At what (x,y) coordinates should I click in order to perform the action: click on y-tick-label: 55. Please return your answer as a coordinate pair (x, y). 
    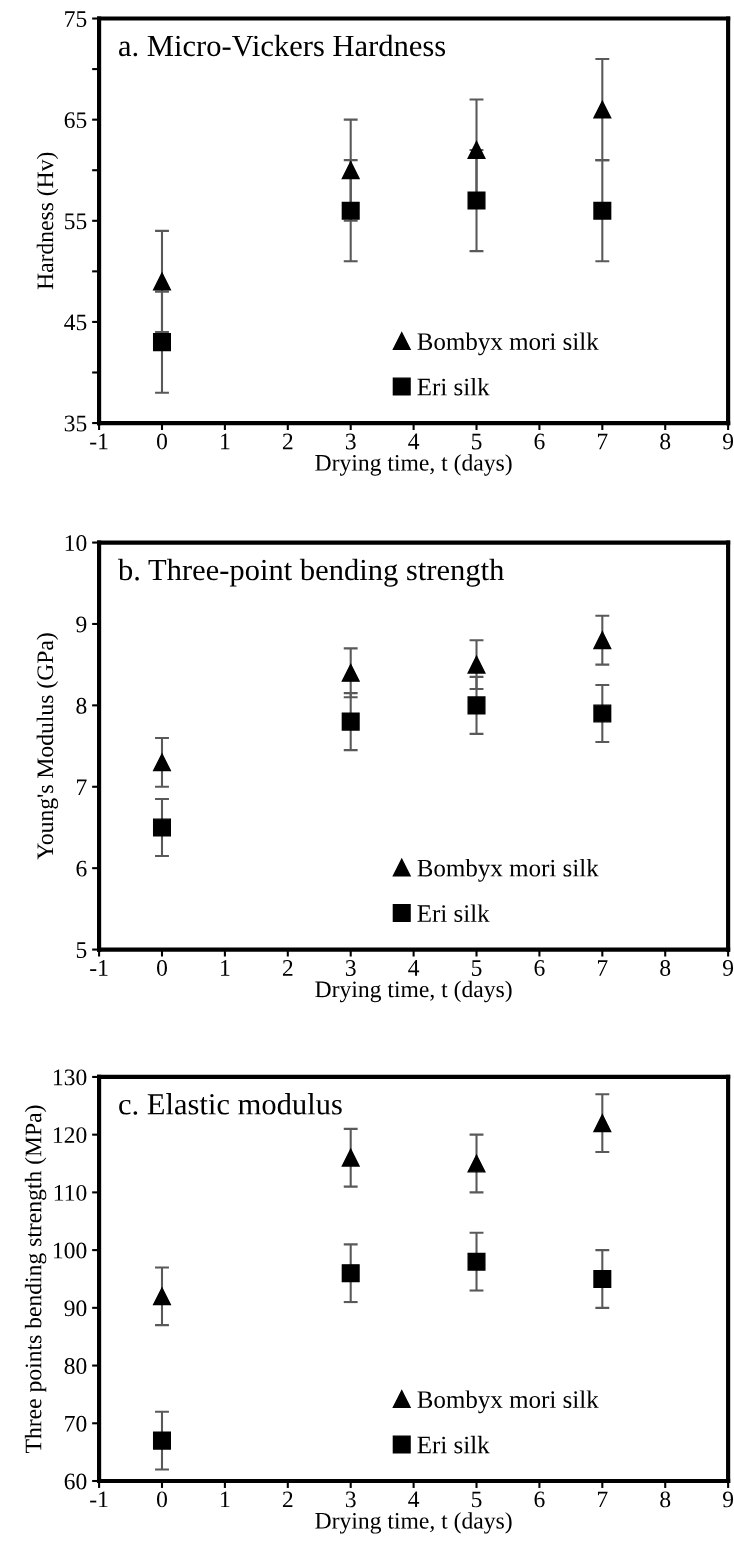
    Looking at the image, I should click on (76, 221).